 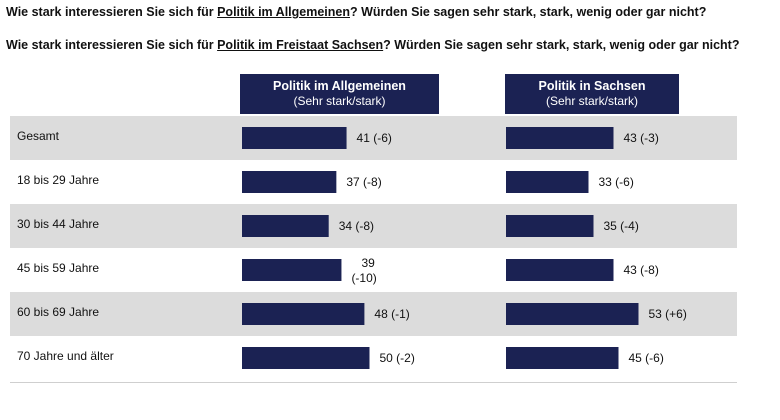 I want to click on chart-row: 45 bis 59 Jahre, so click(x=373, y=270).